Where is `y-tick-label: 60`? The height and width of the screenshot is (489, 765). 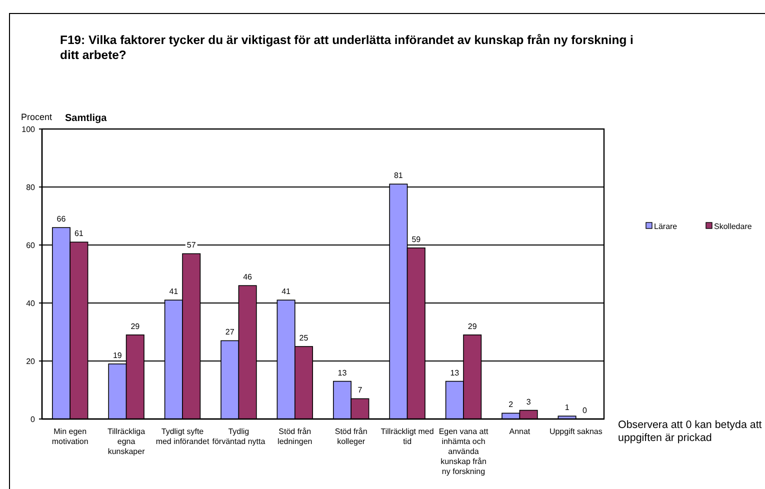 y-tick-label: 60 is located at coordinates (31, 245).